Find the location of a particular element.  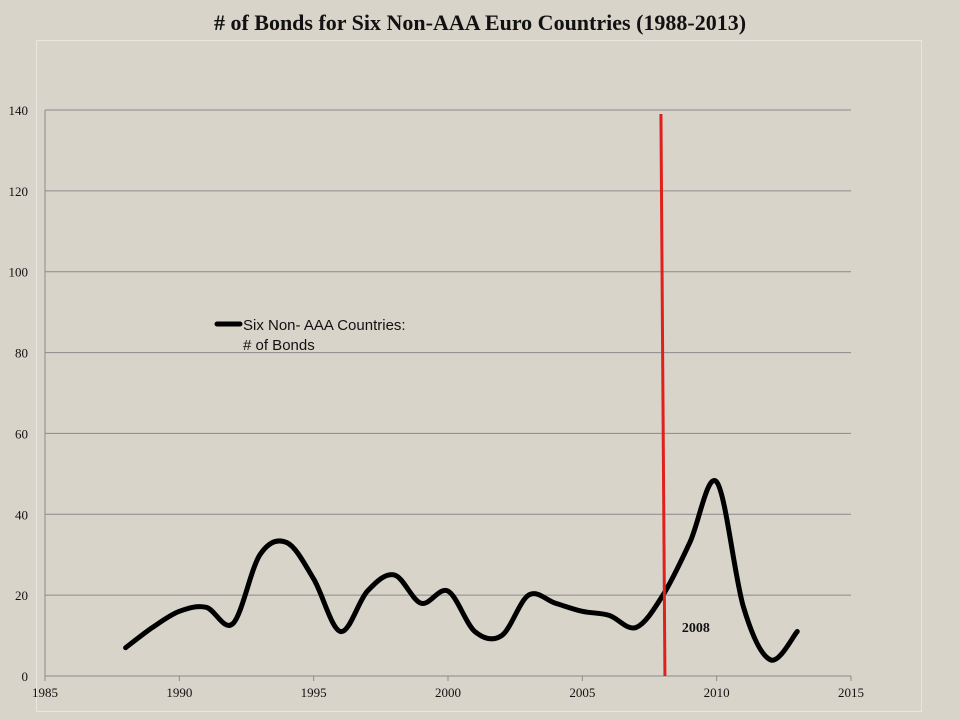

x-tick-label: 2000 is located at coordinates (448, 692).